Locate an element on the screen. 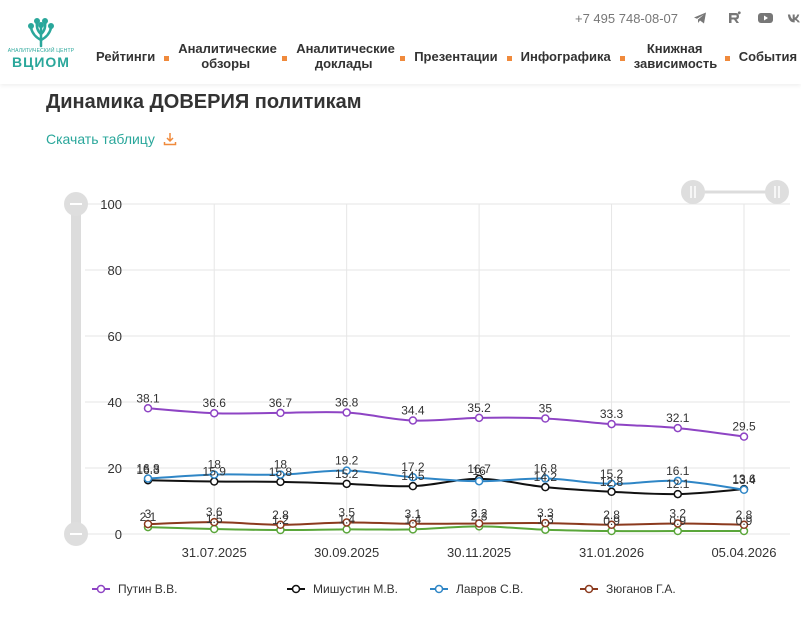 This screenshot has height=624, width=801. logo-tree-icon is located at coordinates (41, 43).